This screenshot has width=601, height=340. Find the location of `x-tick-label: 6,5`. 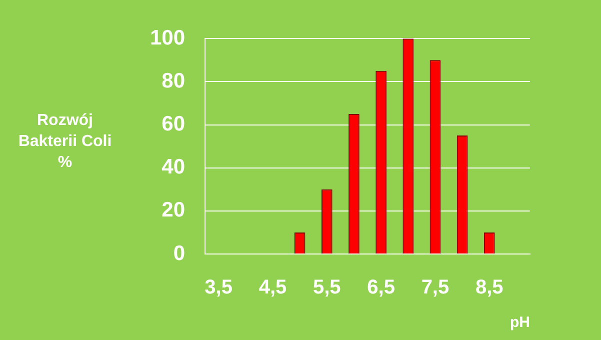

x-tick-label: 6,5 is located at coordinates (381, 287).